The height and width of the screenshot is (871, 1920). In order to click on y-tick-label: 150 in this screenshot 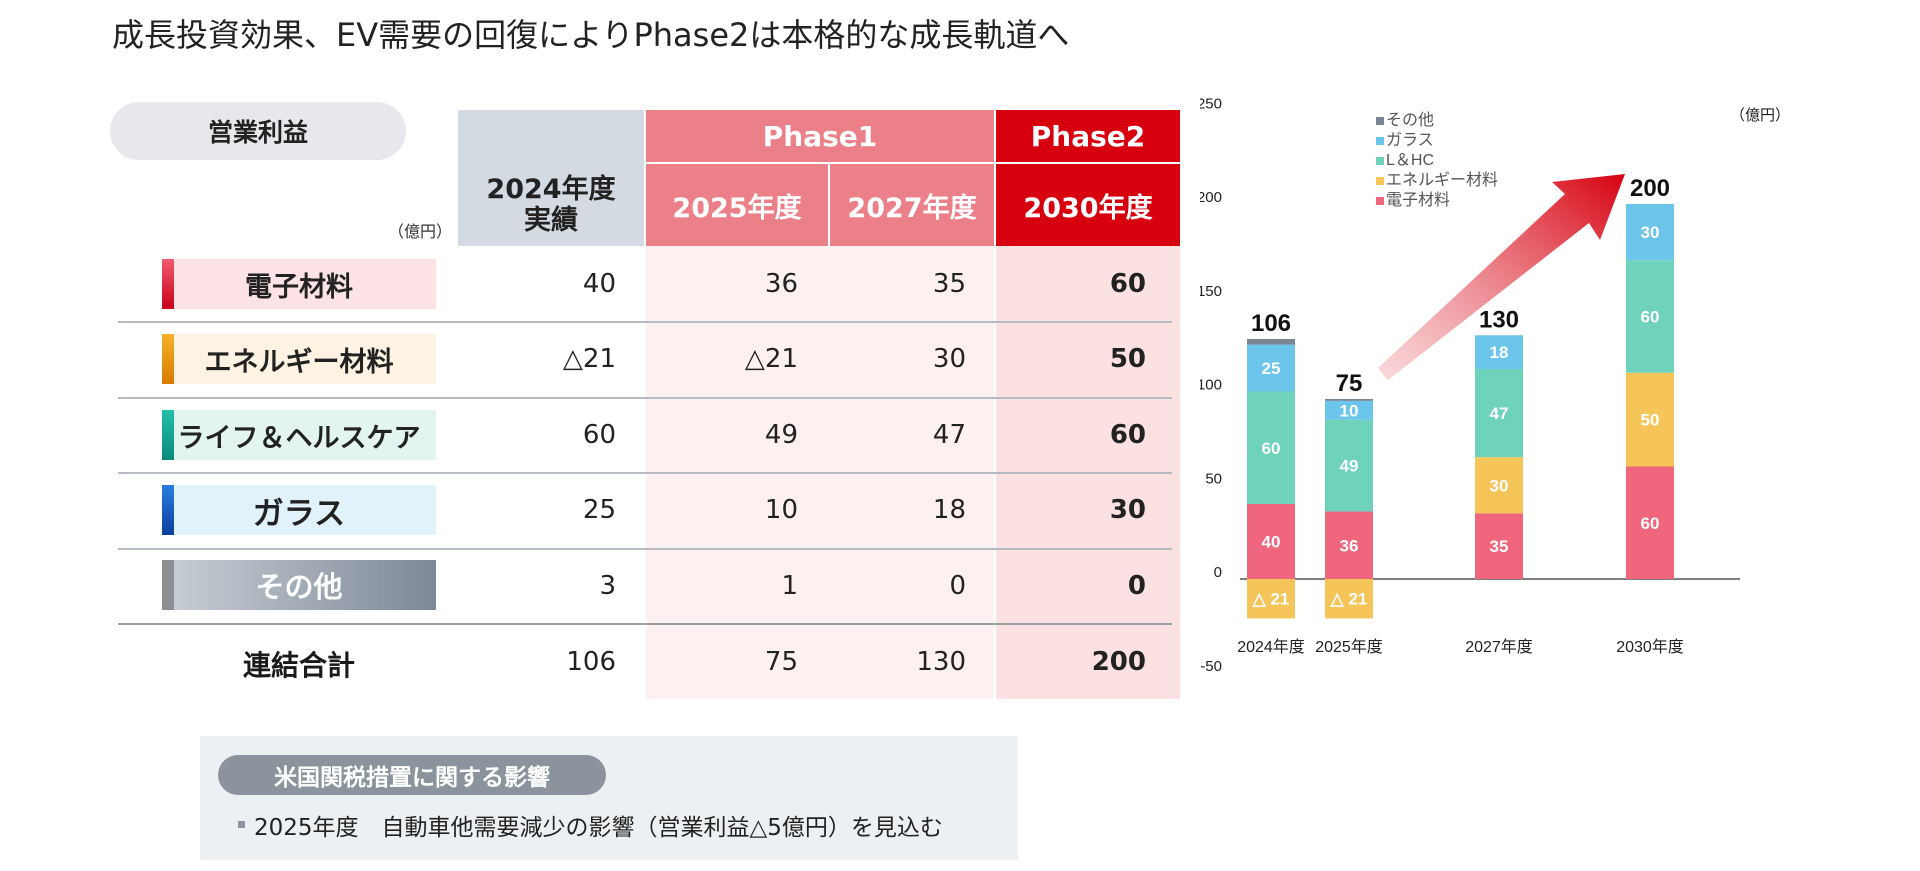, I will do `click(1211, 291)`.